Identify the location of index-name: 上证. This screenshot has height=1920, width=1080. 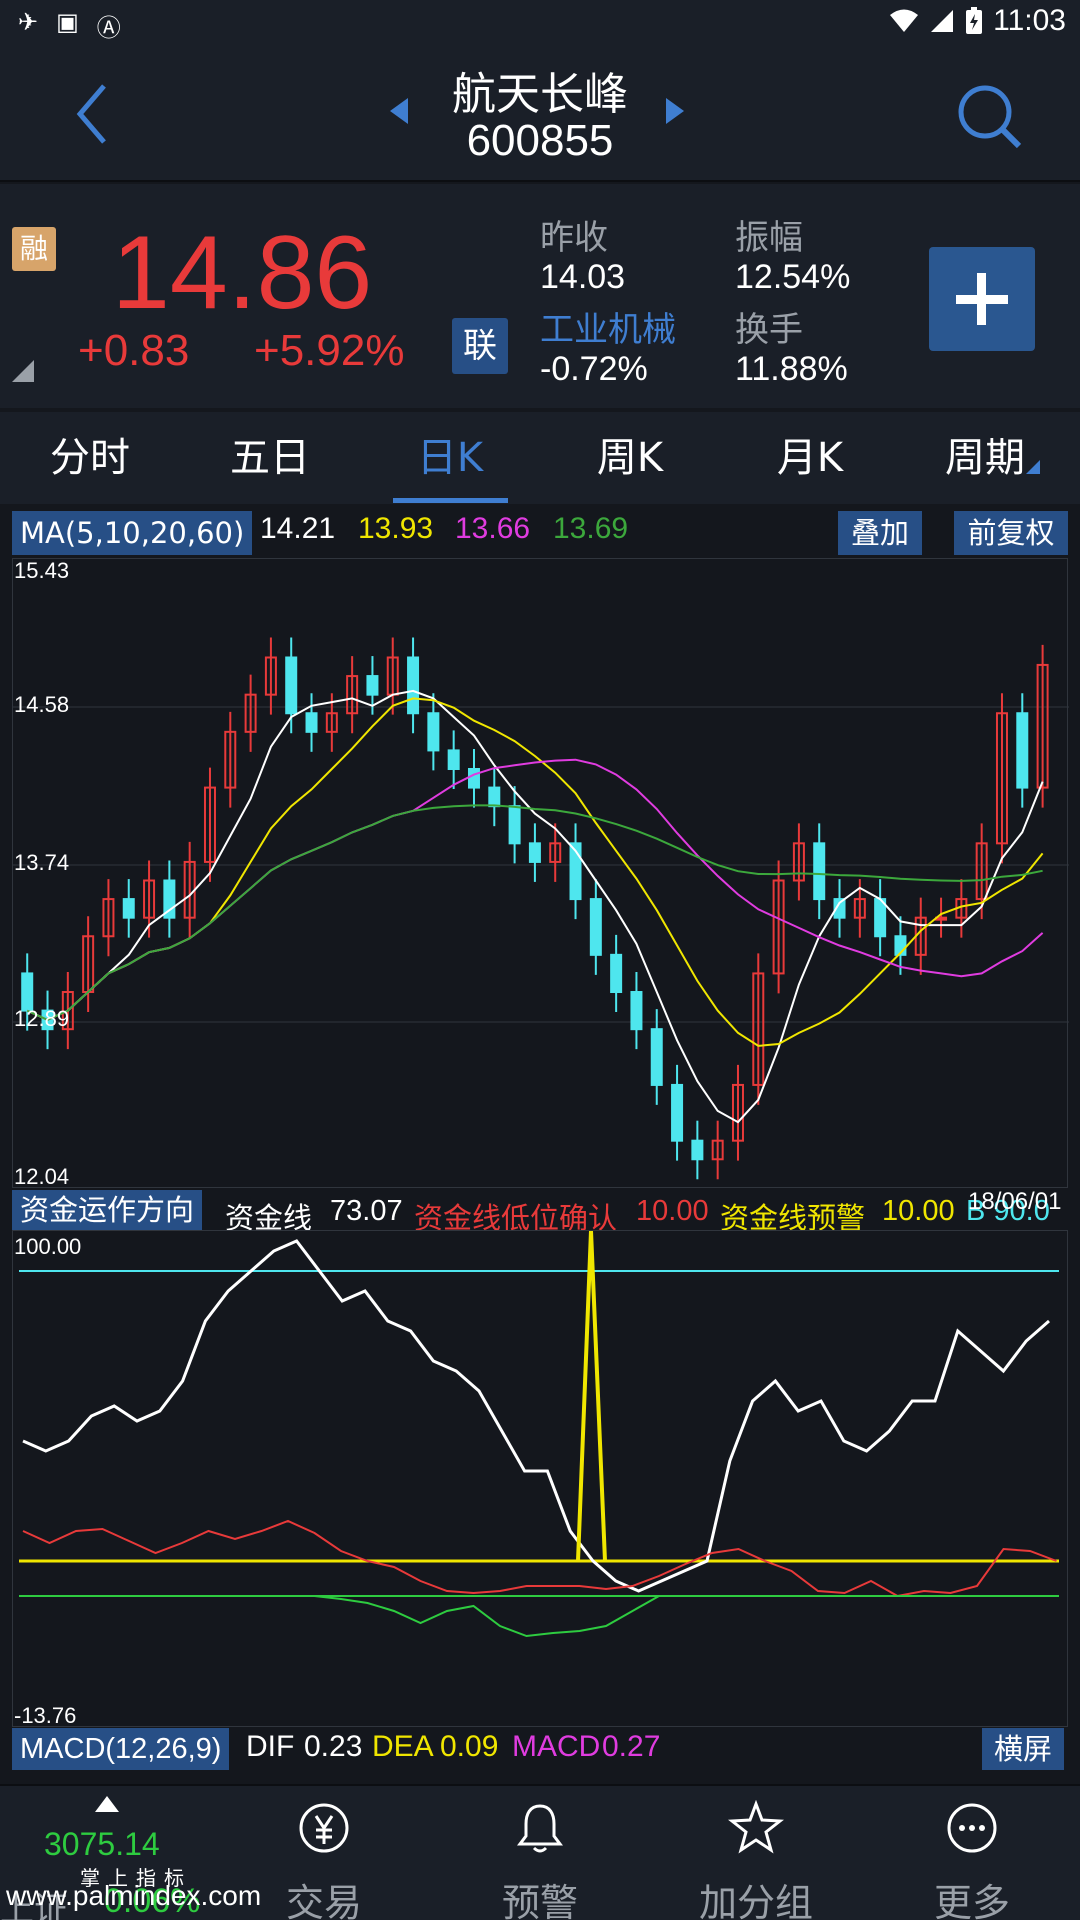
(34, 1905).